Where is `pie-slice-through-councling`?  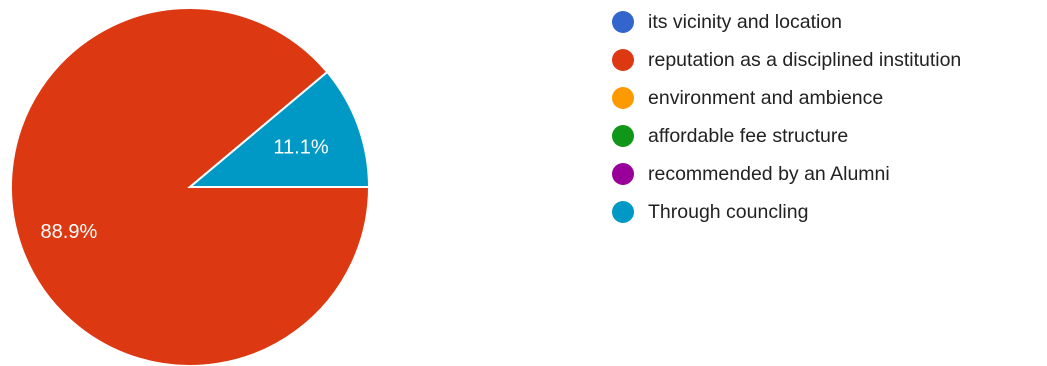
pie-slice-through-councling is located at coordinates (279, 129).